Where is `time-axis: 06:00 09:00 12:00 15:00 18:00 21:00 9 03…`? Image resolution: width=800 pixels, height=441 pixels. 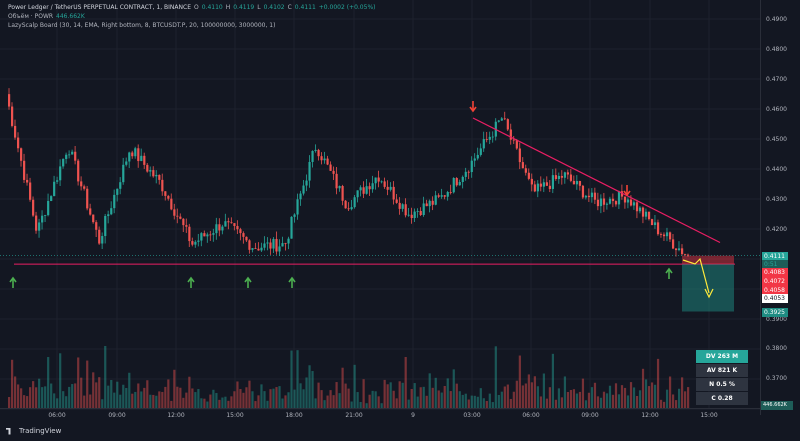 time-axis: 06:00 09:00 12:00 15:00 18:00 21:00 9 03… is located at coordinates (380, 415).